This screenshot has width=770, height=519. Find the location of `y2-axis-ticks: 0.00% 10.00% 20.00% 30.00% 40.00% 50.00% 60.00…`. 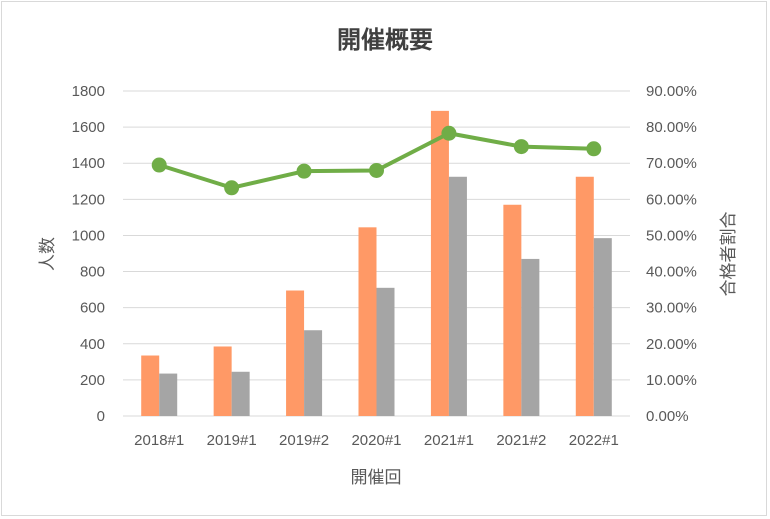

y2-axis-ticks: 0.00% 10.00% 20.00% 30.00% 40.00% 50.00% 60.00… is located at coordinates (671, 254).